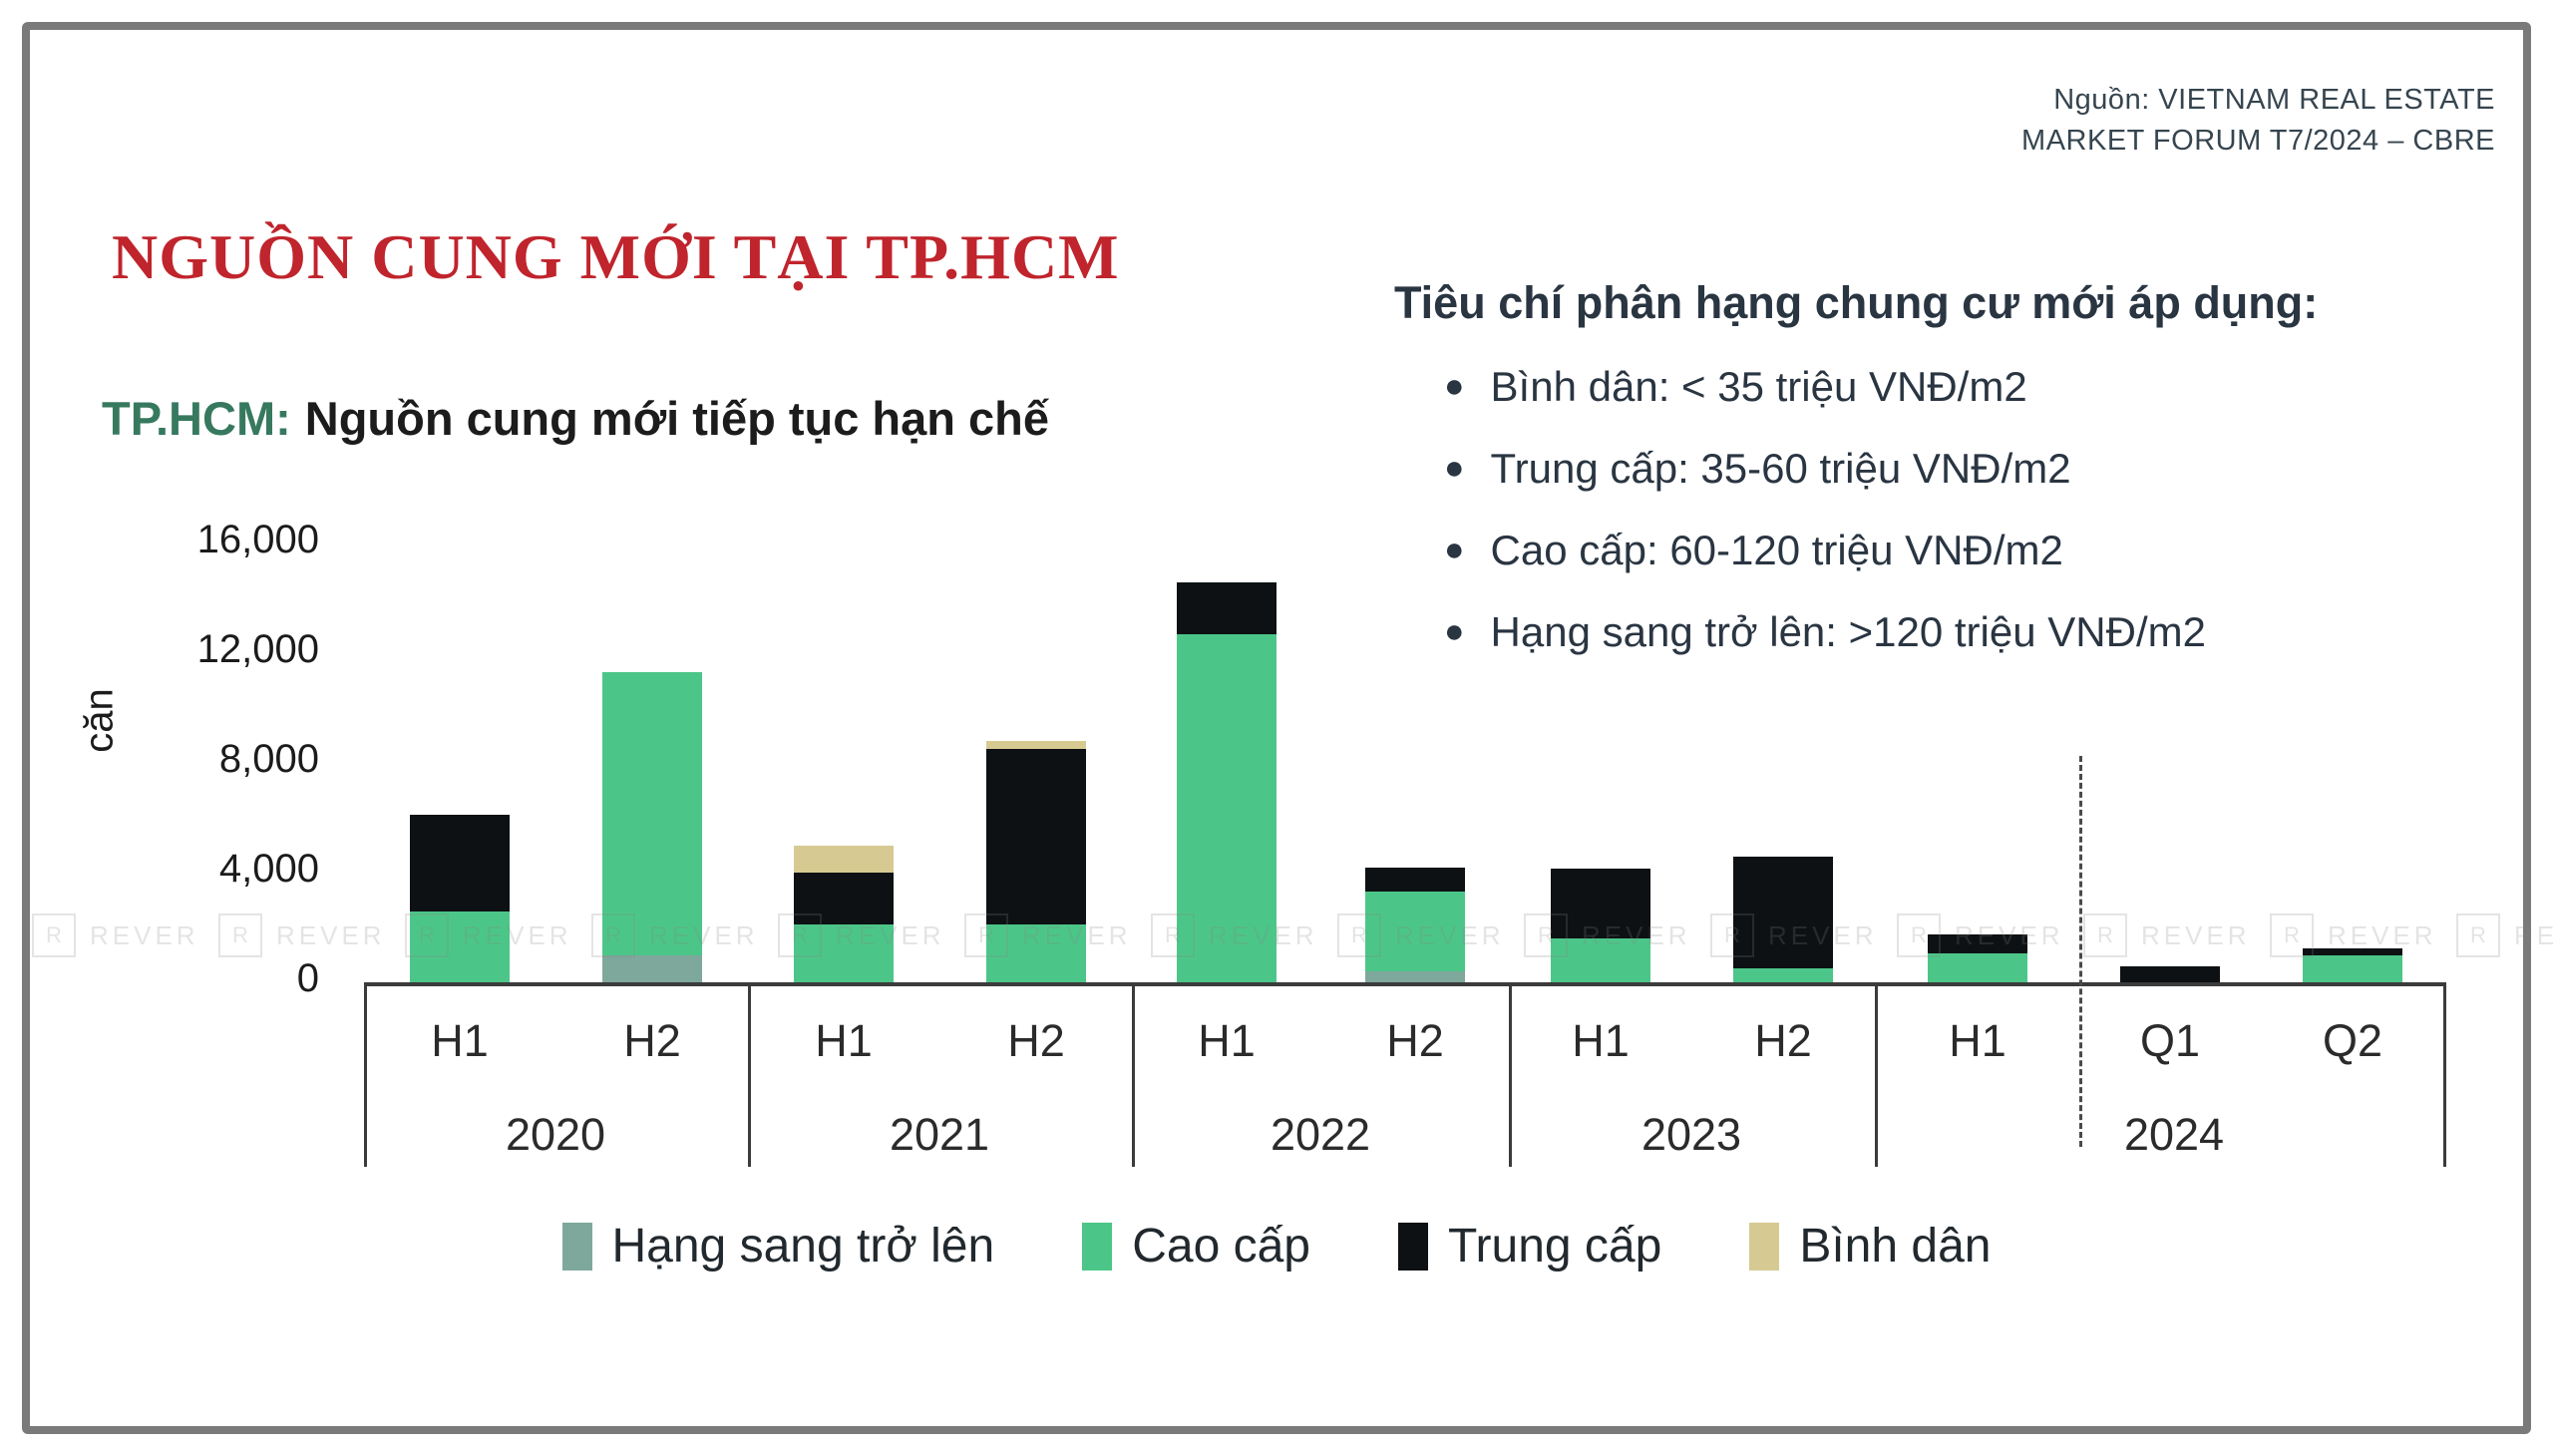 The height and width of the screenshot is (1456, 2553). Describe the element at coordinates (307, 978) in the screenshot. I see `y-axis-tick-label: 0` at that location.